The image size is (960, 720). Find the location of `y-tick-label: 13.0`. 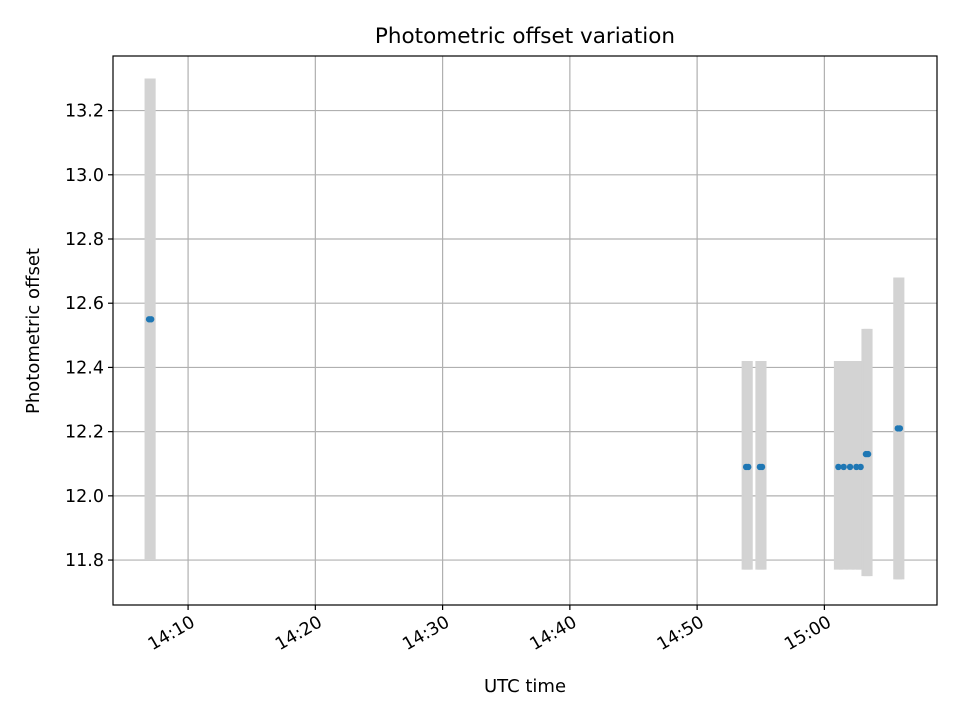

y-tick-label: 13.0 is located at coordinates (84, 176).